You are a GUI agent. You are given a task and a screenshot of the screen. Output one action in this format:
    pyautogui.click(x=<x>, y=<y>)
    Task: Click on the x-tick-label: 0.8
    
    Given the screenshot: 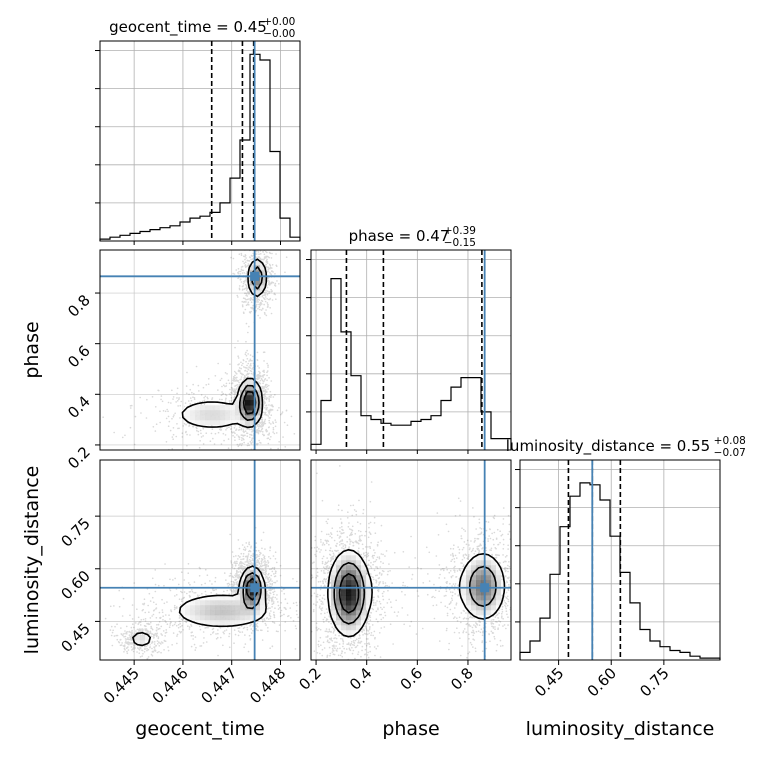 What is the action you would take?
    pyautogui.click(x=462, y=679)
    